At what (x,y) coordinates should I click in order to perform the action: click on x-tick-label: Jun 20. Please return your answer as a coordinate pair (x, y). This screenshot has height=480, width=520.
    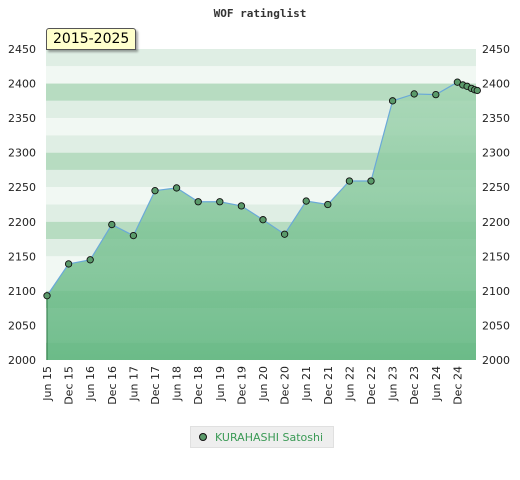
    Looking at the image, I should click on (263, 384).